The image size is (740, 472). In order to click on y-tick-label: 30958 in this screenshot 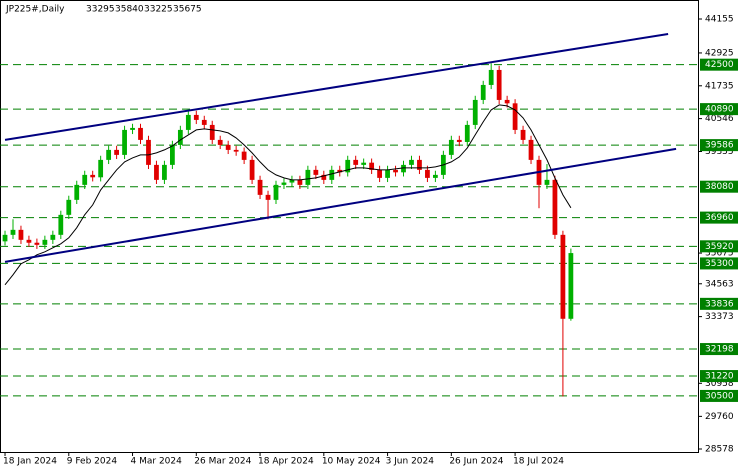, I will do `click(719, 384)`.